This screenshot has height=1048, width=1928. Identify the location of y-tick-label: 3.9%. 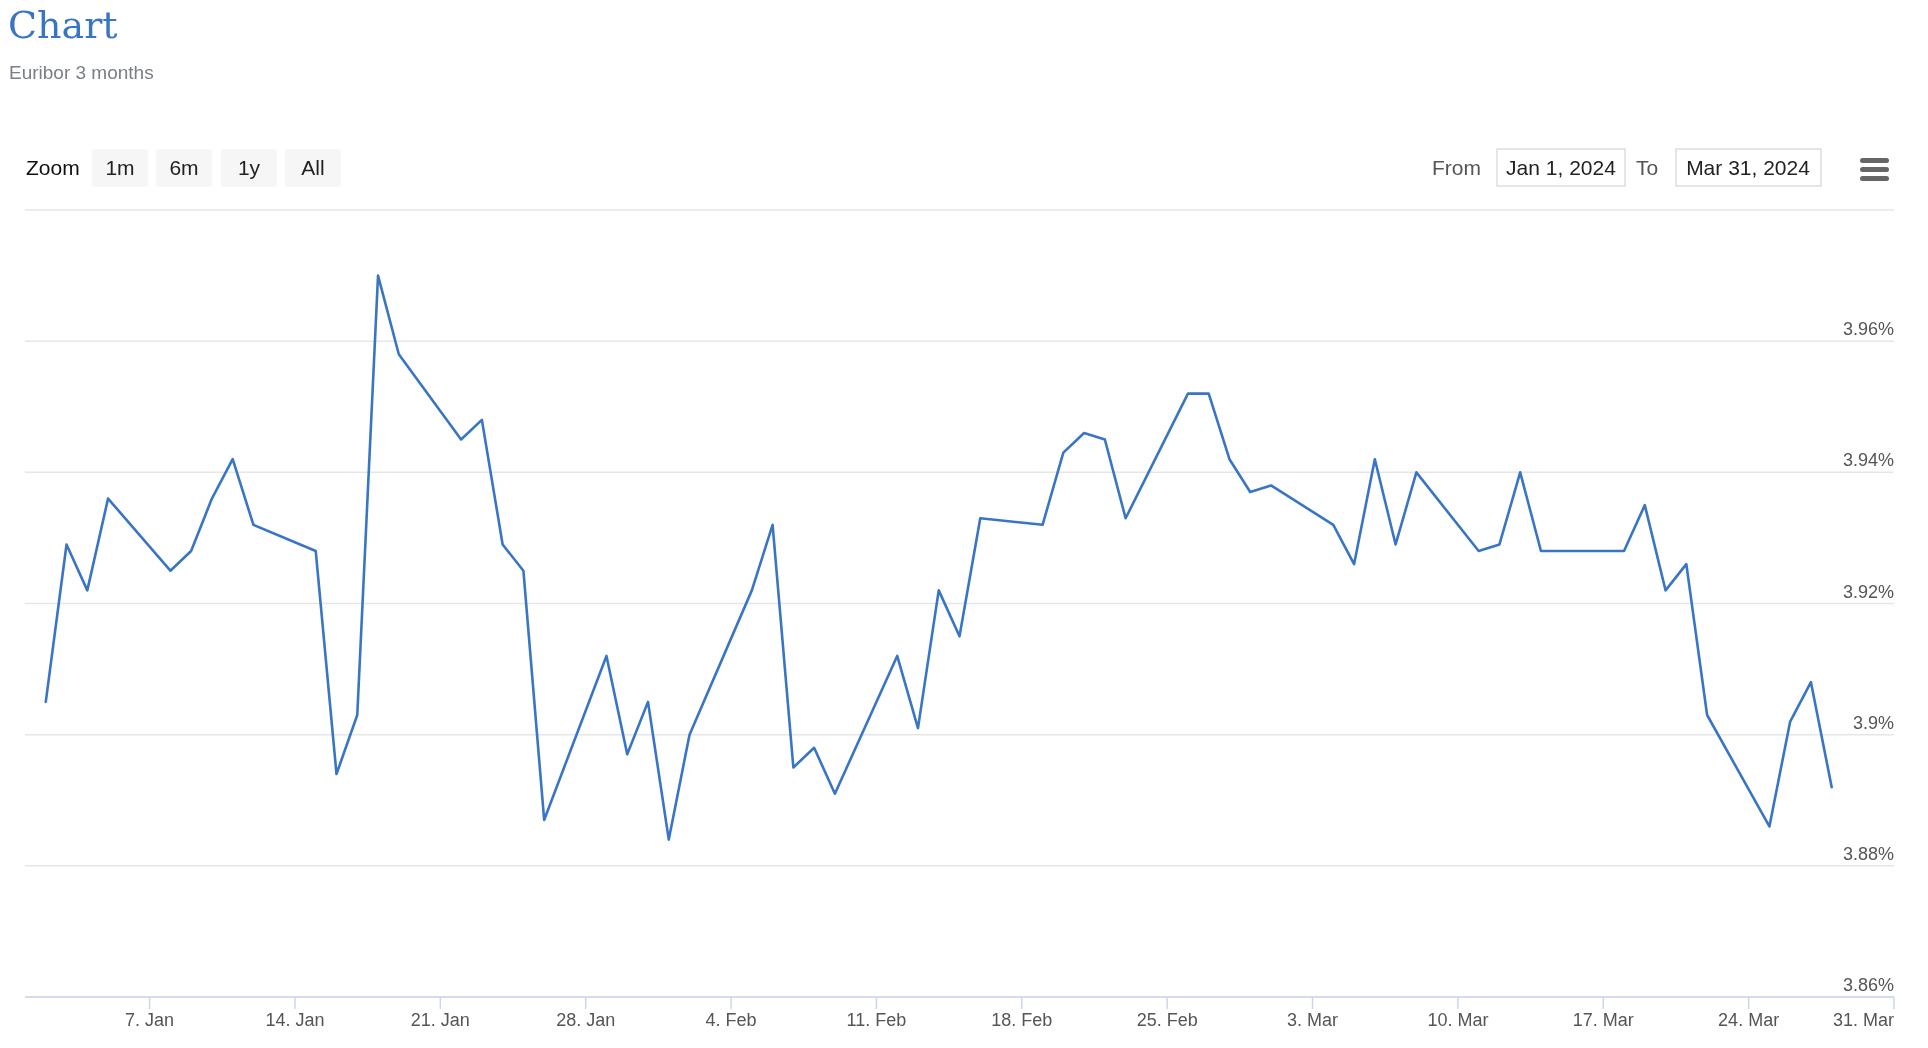
(1873, 722).